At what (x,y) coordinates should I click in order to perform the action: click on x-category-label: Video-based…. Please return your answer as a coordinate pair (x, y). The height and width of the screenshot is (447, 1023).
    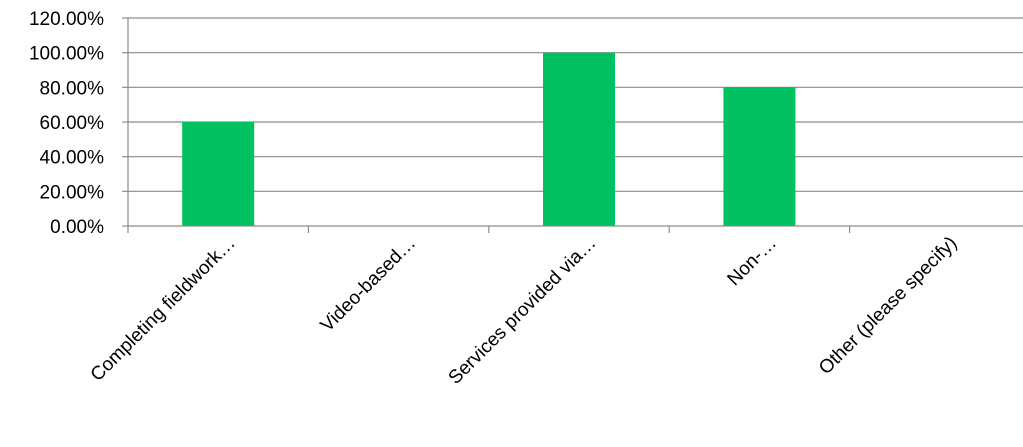
    Looking at the image, I should click on (368, 284).